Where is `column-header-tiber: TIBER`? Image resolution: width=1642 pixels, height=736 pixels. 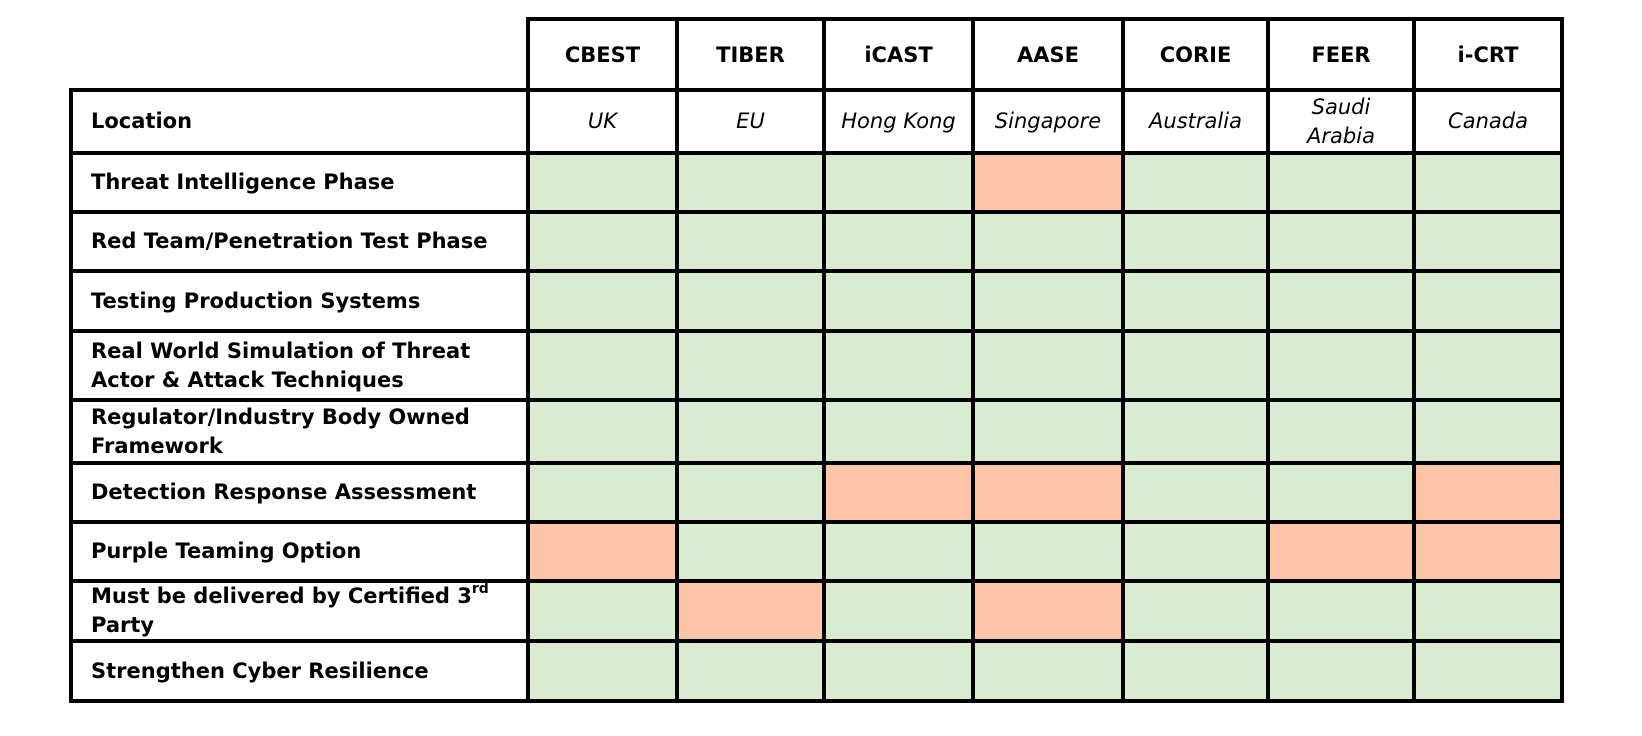 column-header-tiber: TIBER is located at coordinates (750, 54).